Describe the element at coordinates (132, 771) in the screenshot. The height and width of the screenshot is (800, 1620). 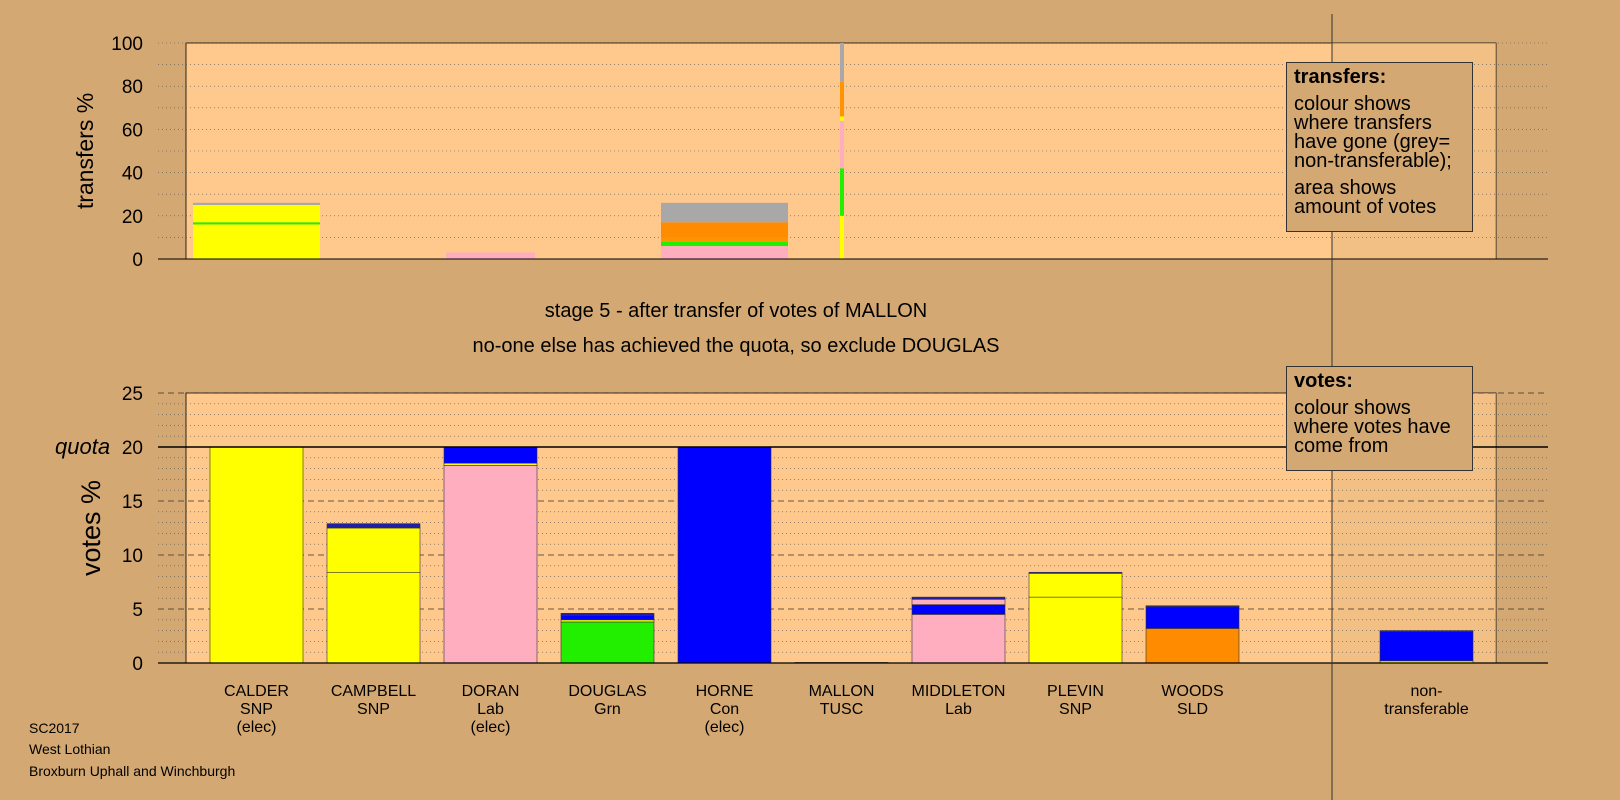
I see `footer-ward: Broxburn Uphall and Winchburgh` at that location.